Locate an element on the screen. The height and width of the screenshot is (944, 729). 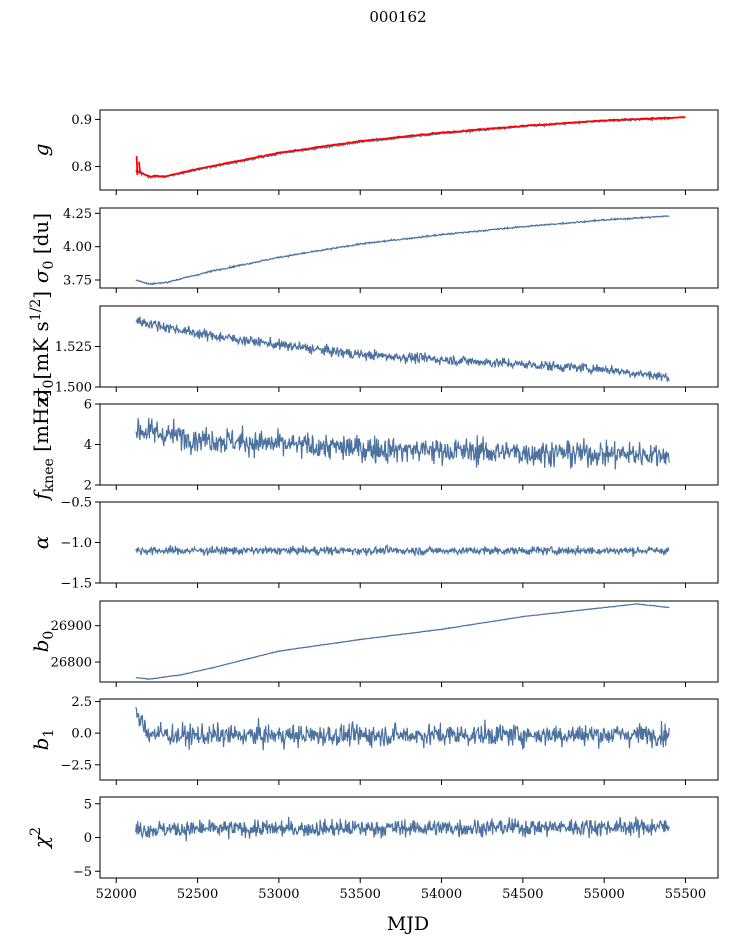
axes-frame-chi2 is located at coordinates (409, 837).